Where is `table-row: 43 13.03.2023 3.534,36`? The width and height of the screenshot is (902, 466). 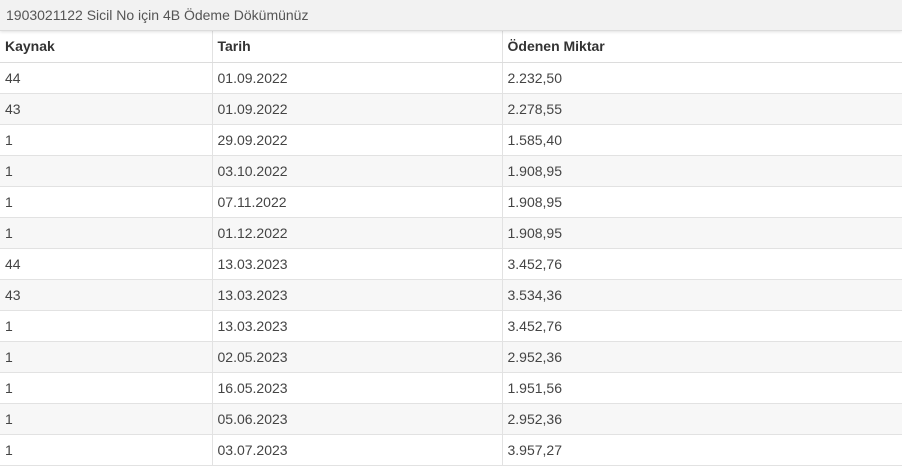 table-row: 43 13.03.2023 3.534,36 is located at coordinates (451, 295).